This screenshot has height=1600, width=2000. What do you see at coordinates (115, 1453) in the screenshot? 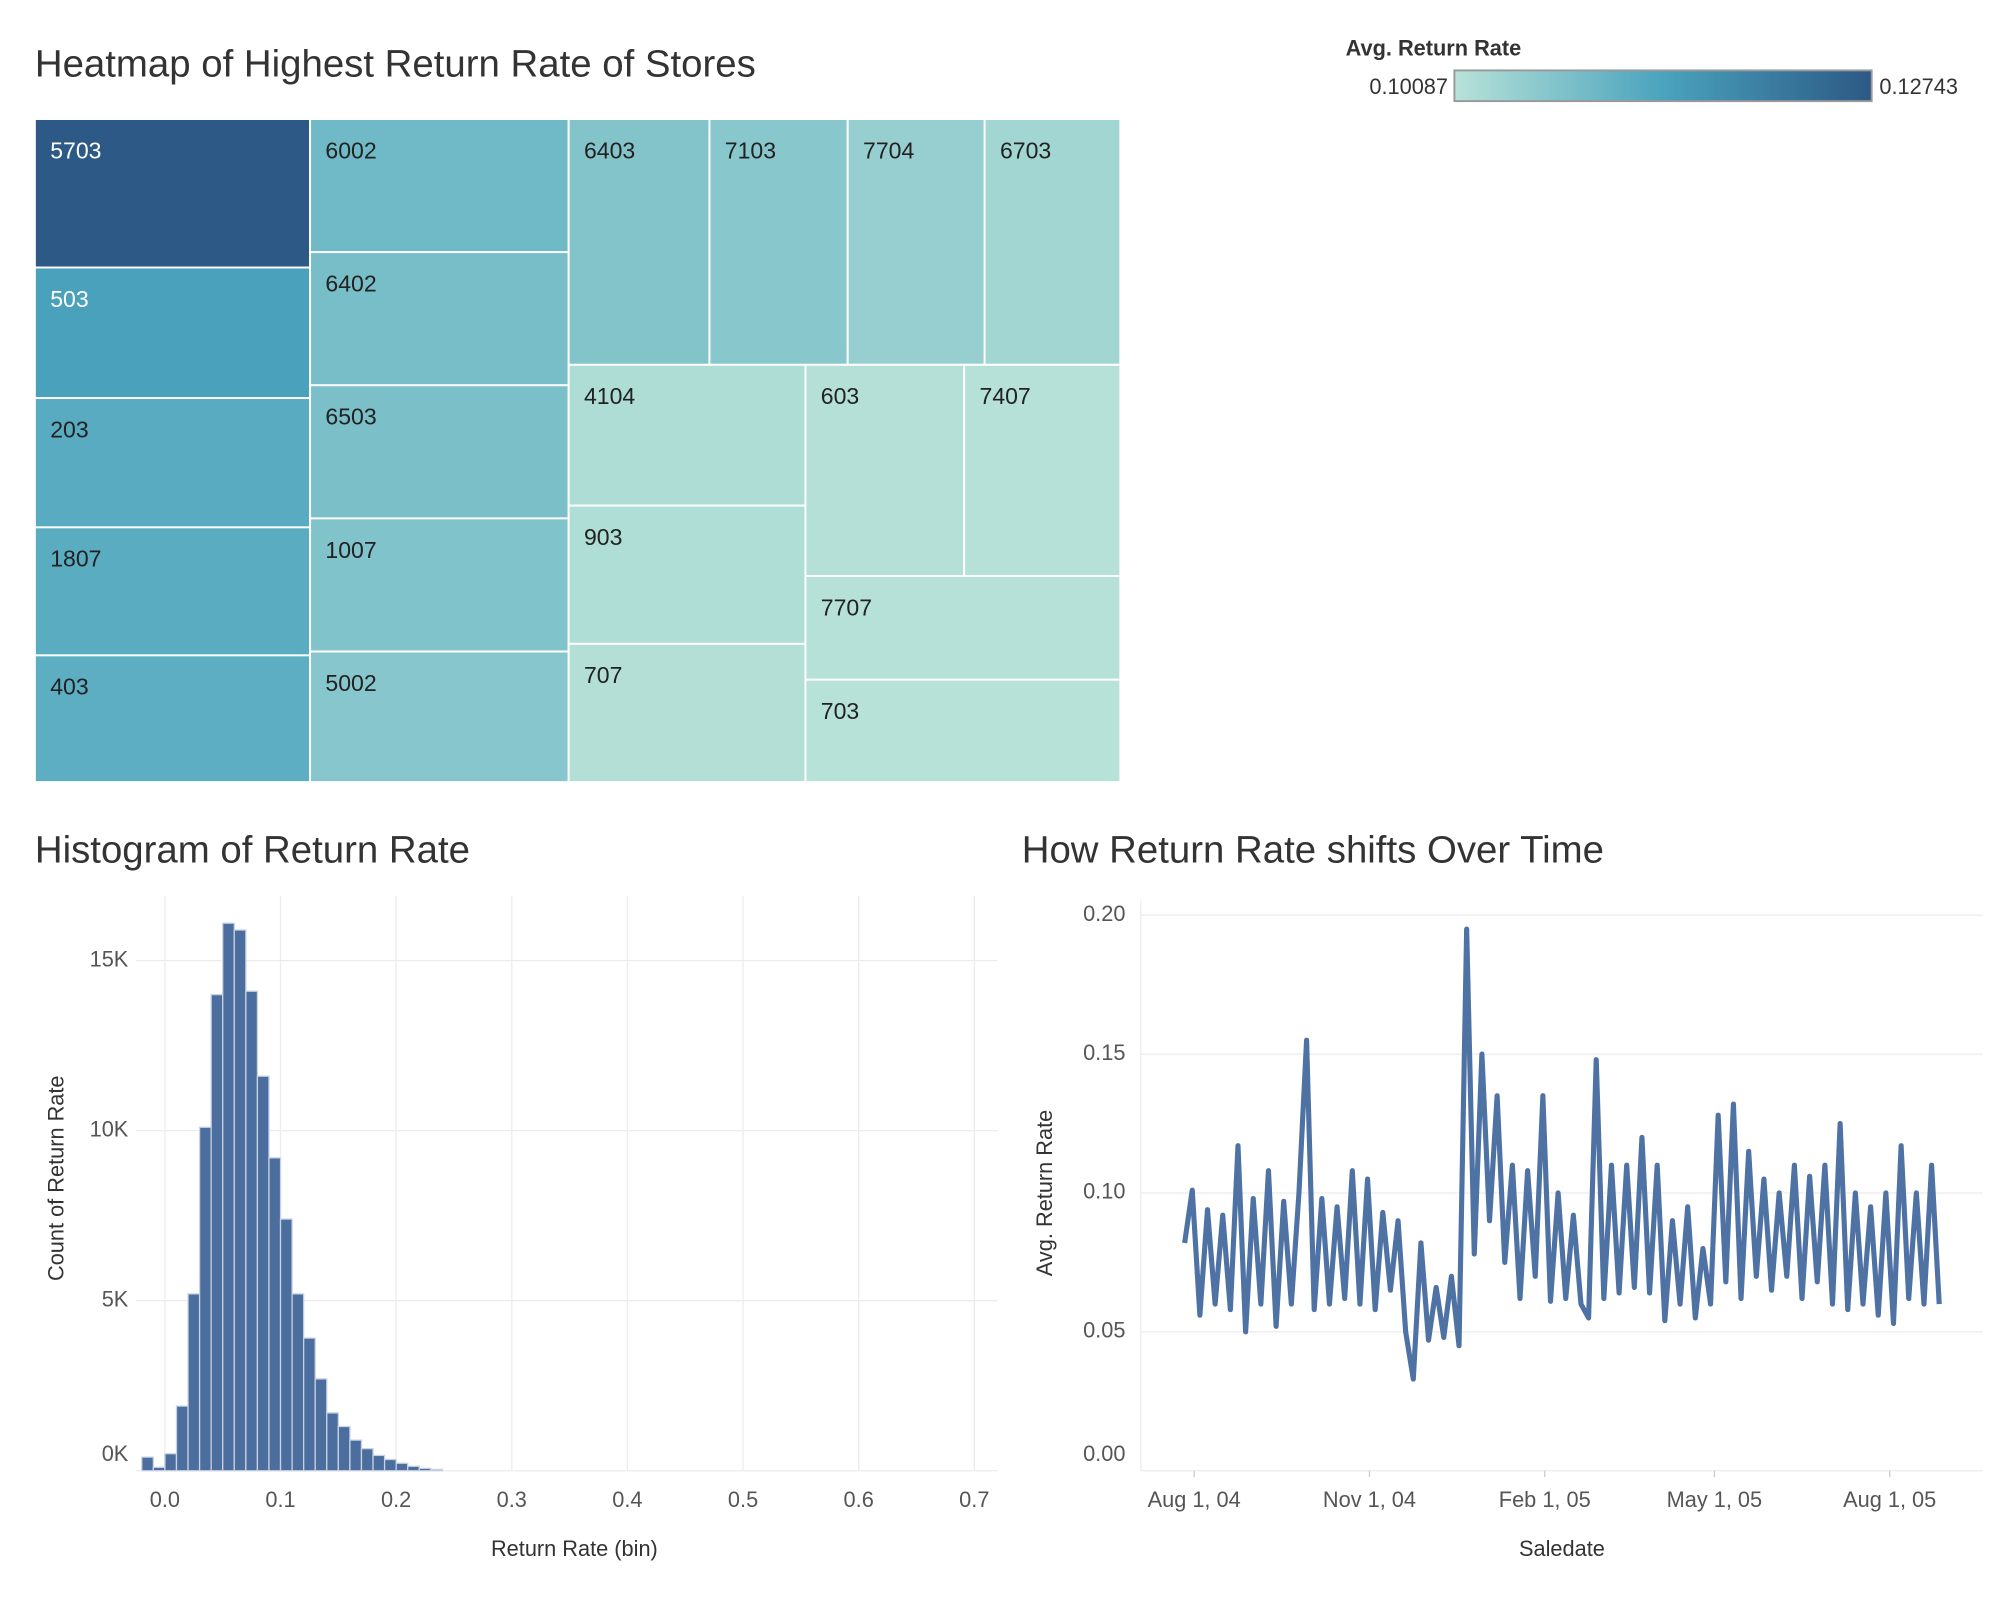
I see `y-tick-label: 0K` at bounding box center [115, 1453].